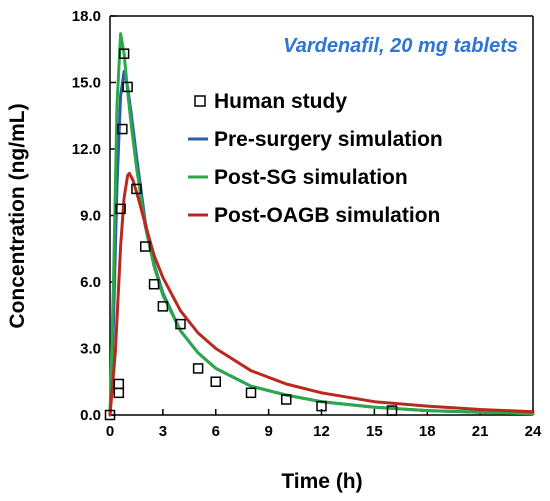 Image resolution: width=550 pixels, height=501 pixels. What do you see at coordinates (280, 101) in the screenshot?
I see `legend-label-human-study: Human study` at bounding box center [280, 101].